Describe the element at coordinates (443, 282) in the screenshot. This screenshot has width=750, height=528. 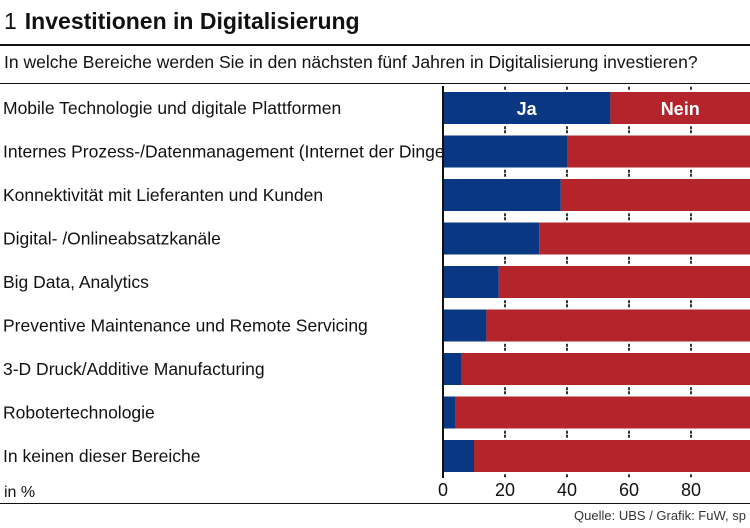
I see `y-axis-line` at that location.